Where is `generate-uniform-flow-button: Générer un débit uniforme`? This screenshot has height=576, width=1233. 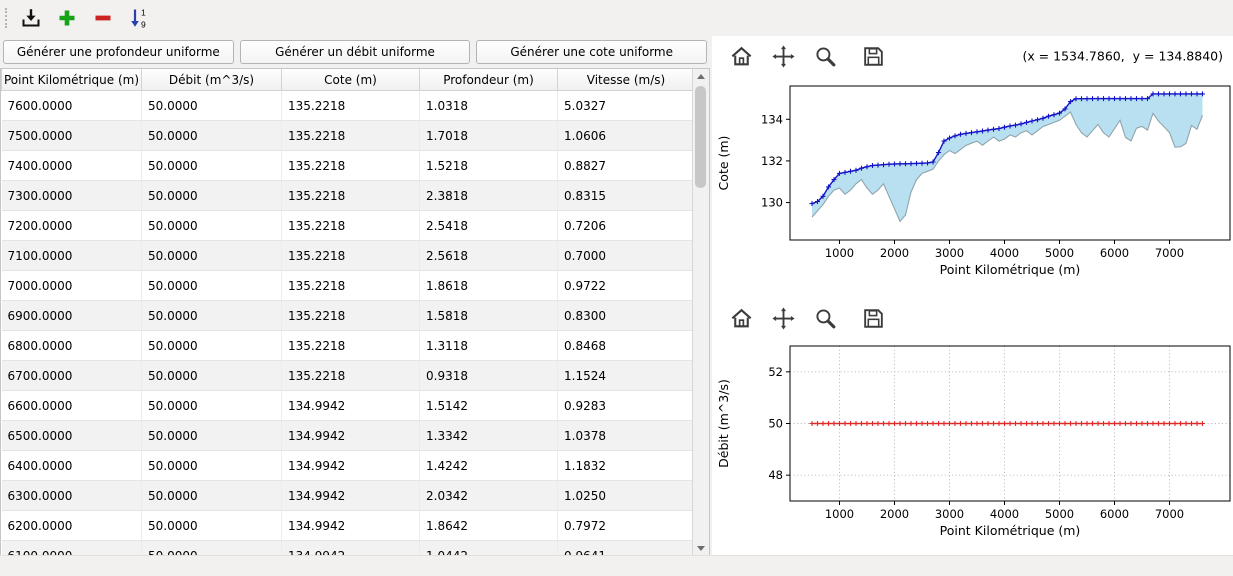 generate-uniform-flow-button: Générer un débit uniforme is located at coordinates (355, 52).